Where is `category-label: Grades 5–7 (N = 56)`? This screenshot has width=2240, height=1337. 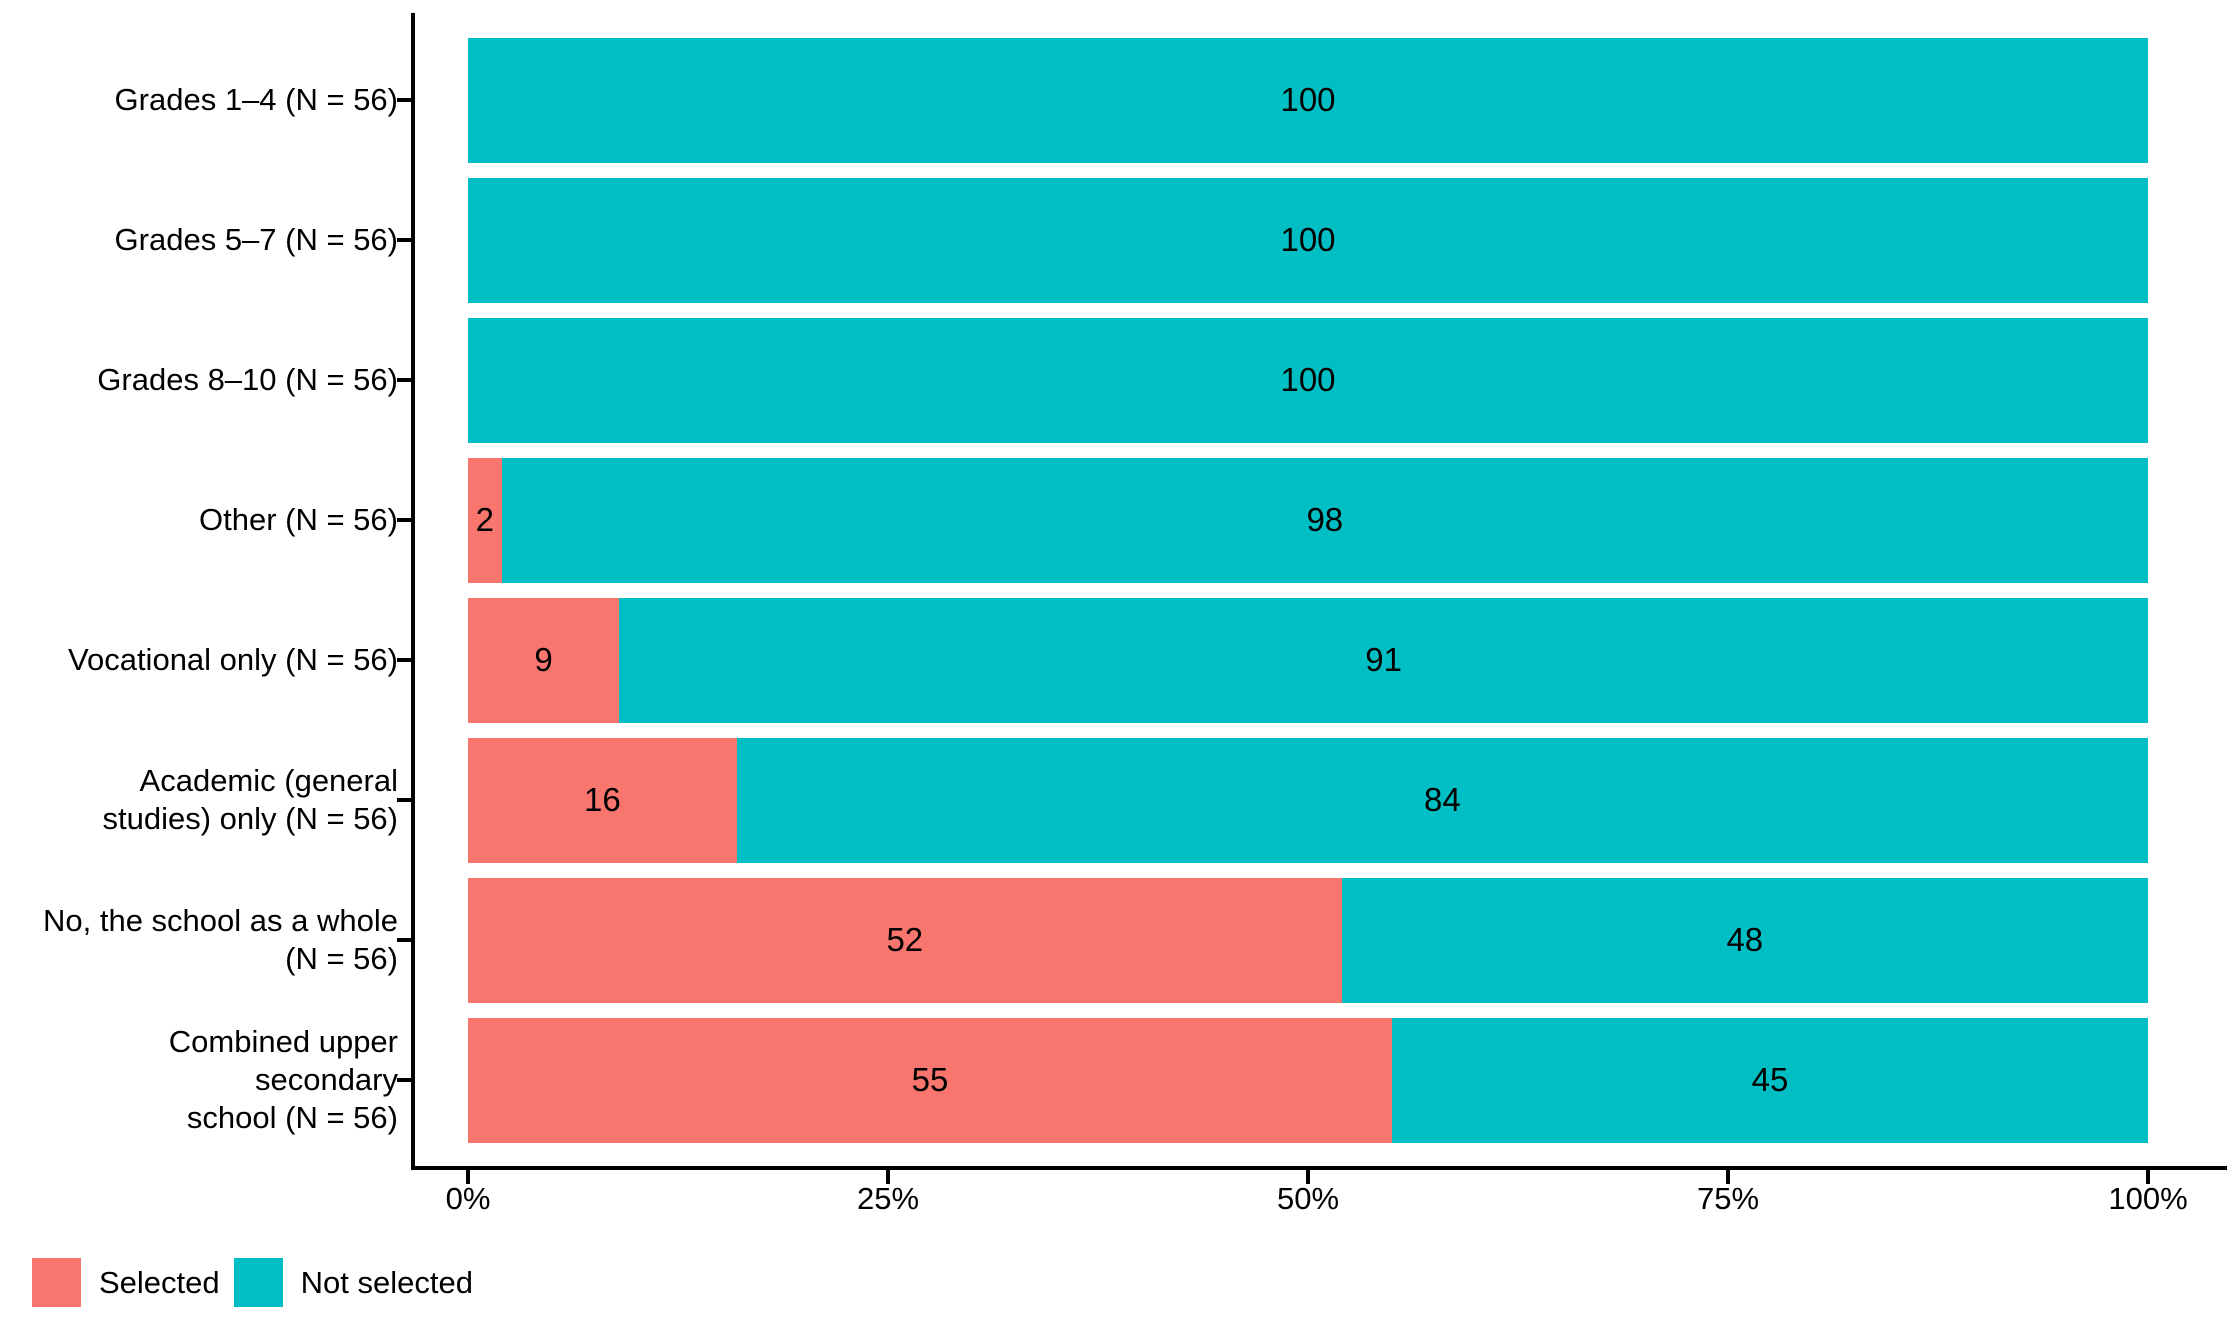 category-label: Grades 5–7 (N = 56) is located at coordinates (256, 239).